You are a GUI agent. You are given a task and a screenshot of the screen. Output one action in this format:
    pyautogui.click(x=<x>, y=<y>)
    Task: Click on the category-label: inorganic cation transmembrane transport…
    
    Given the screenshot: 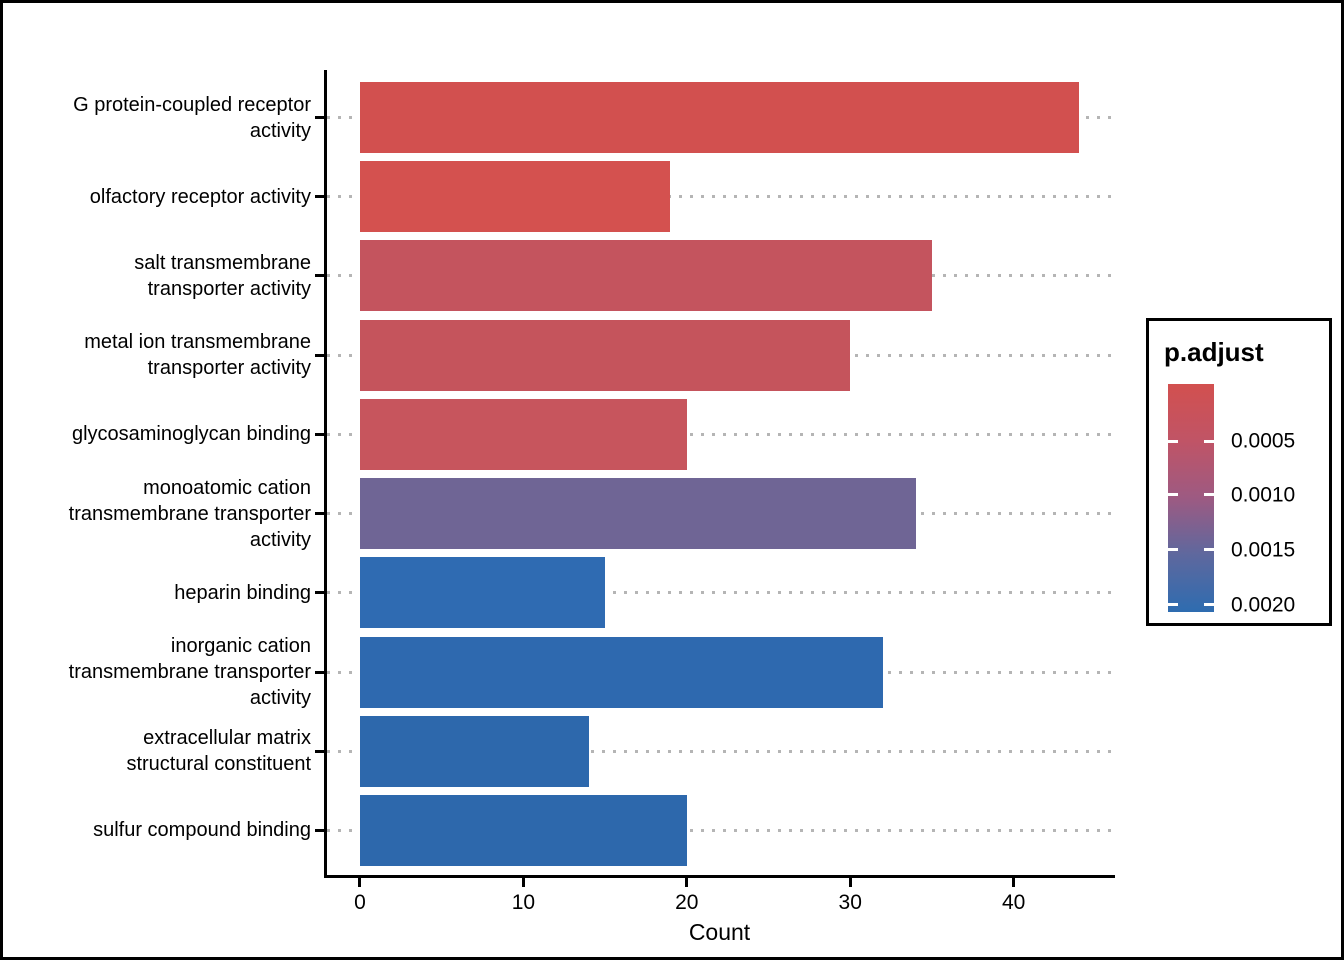 What is the action you would take?
    pyautogui.click(x=189, y=672)
    